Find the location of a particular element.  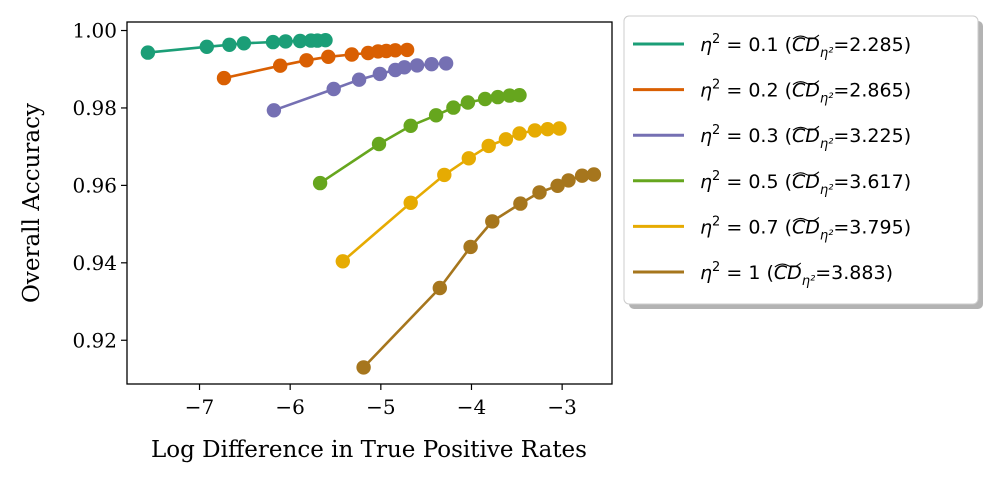

legend-label: η2 = 0.7 (CDη²=3.795) is located at coordinates (805, 228).